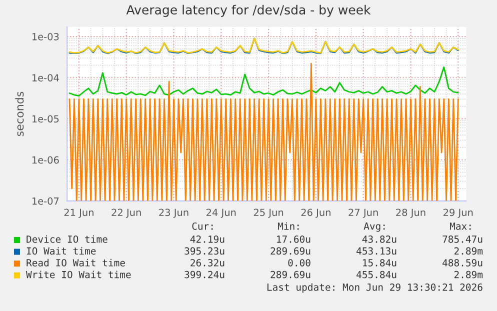 This screenshot has width=497, height=311. What do you see at coordinates (374, 288) in the screenshot?
I see `text: Last update: Mon Jun 29 13:30:21 2026` at bounding box center [374, 288].